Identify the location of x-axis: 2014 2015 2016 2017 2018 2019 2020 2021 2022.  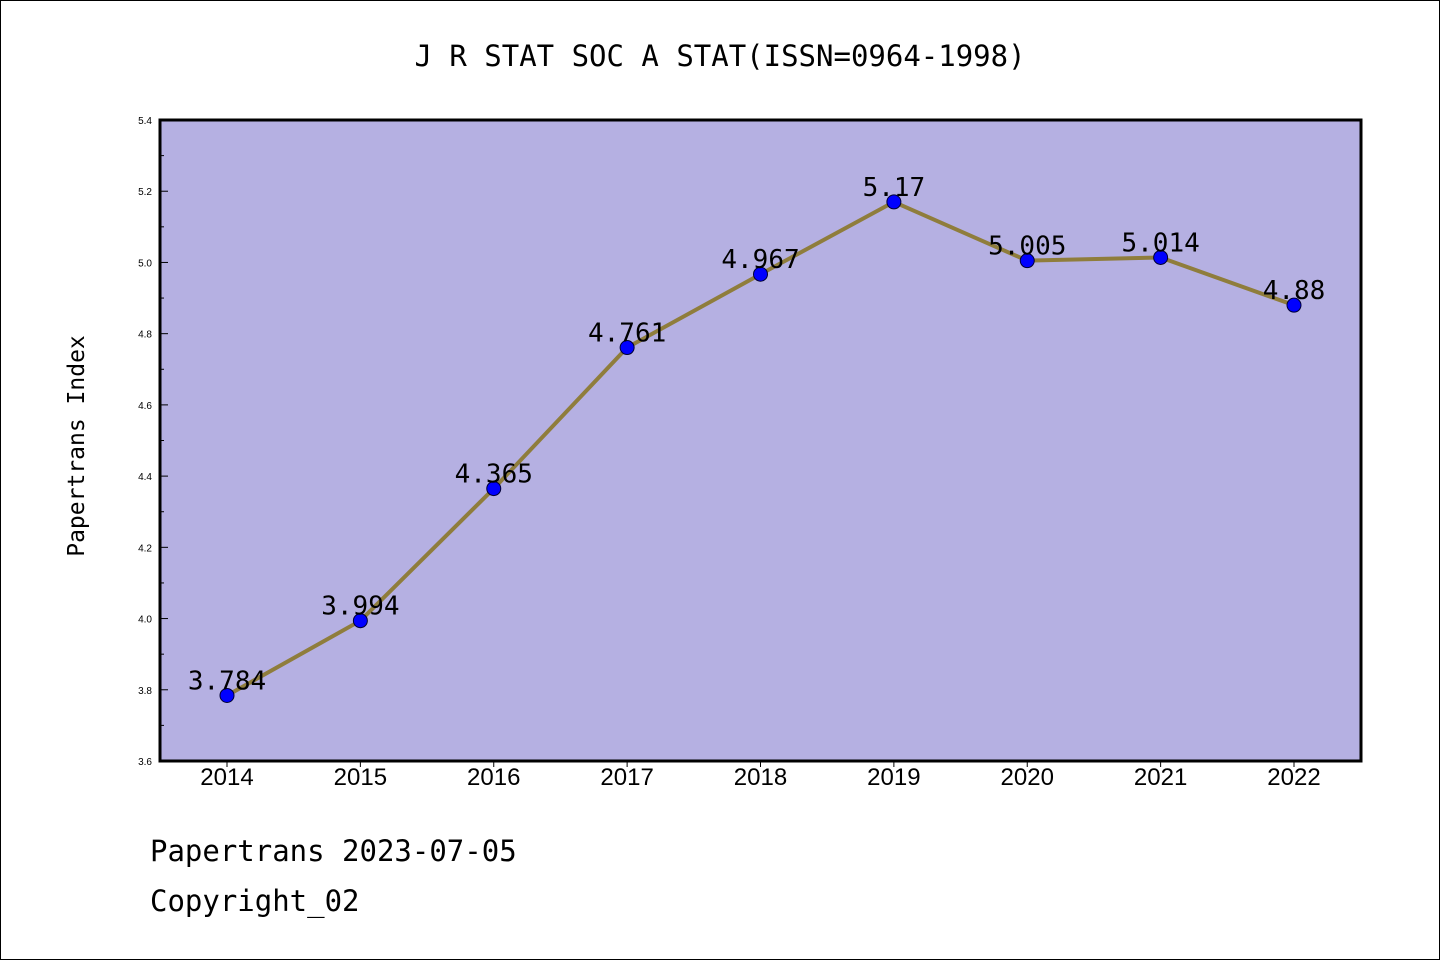
(760, 776).